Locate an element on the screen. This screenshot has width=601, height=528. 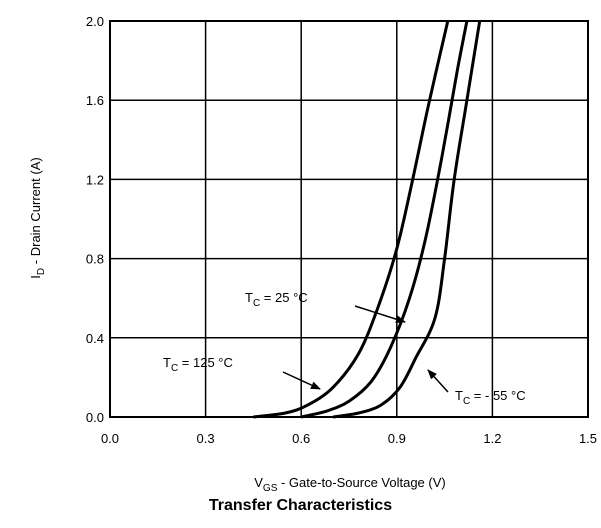
annotations: TC = 25 °C TC = 125 °C TC = - 55 °C is located at coordinates (344, 348).